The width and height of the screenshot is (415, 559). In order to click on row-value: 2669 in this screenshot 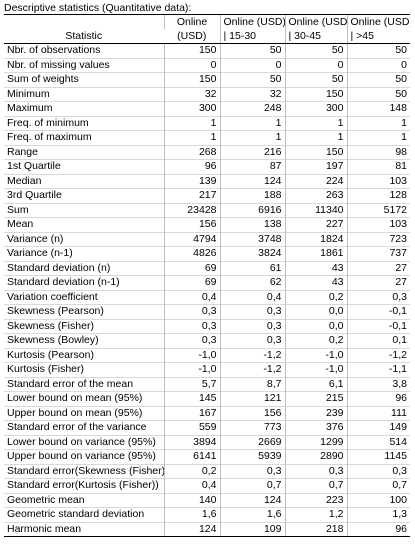, I will do `click(252, 442)`.